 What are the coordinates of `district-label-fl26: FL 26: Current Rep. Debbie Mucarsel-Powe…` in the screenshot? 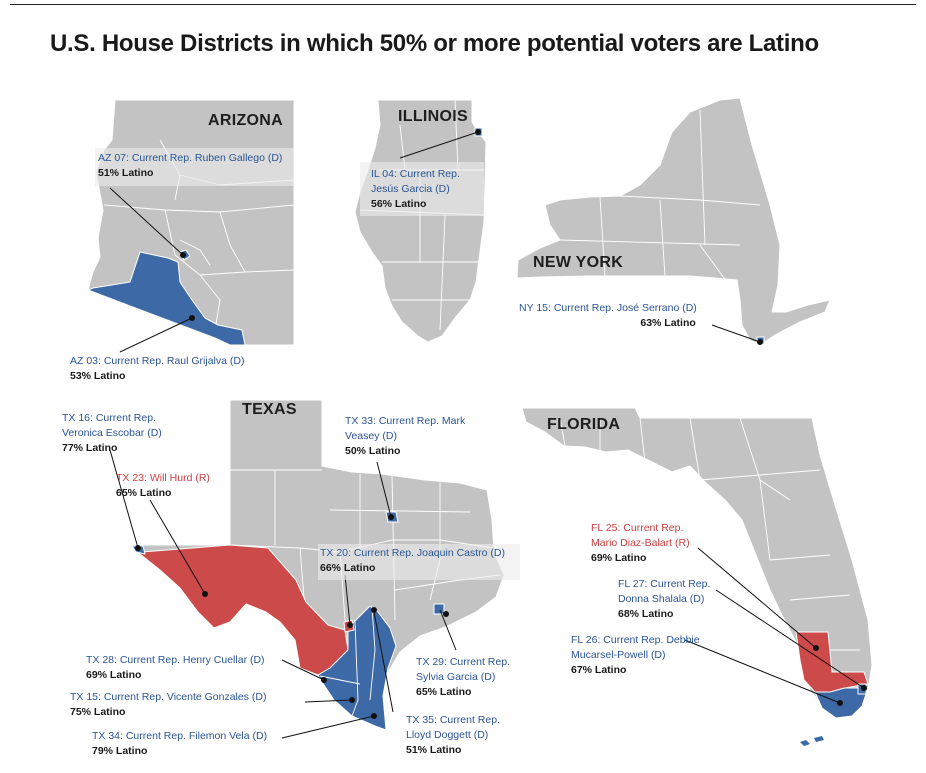 It's located at (635, 655).